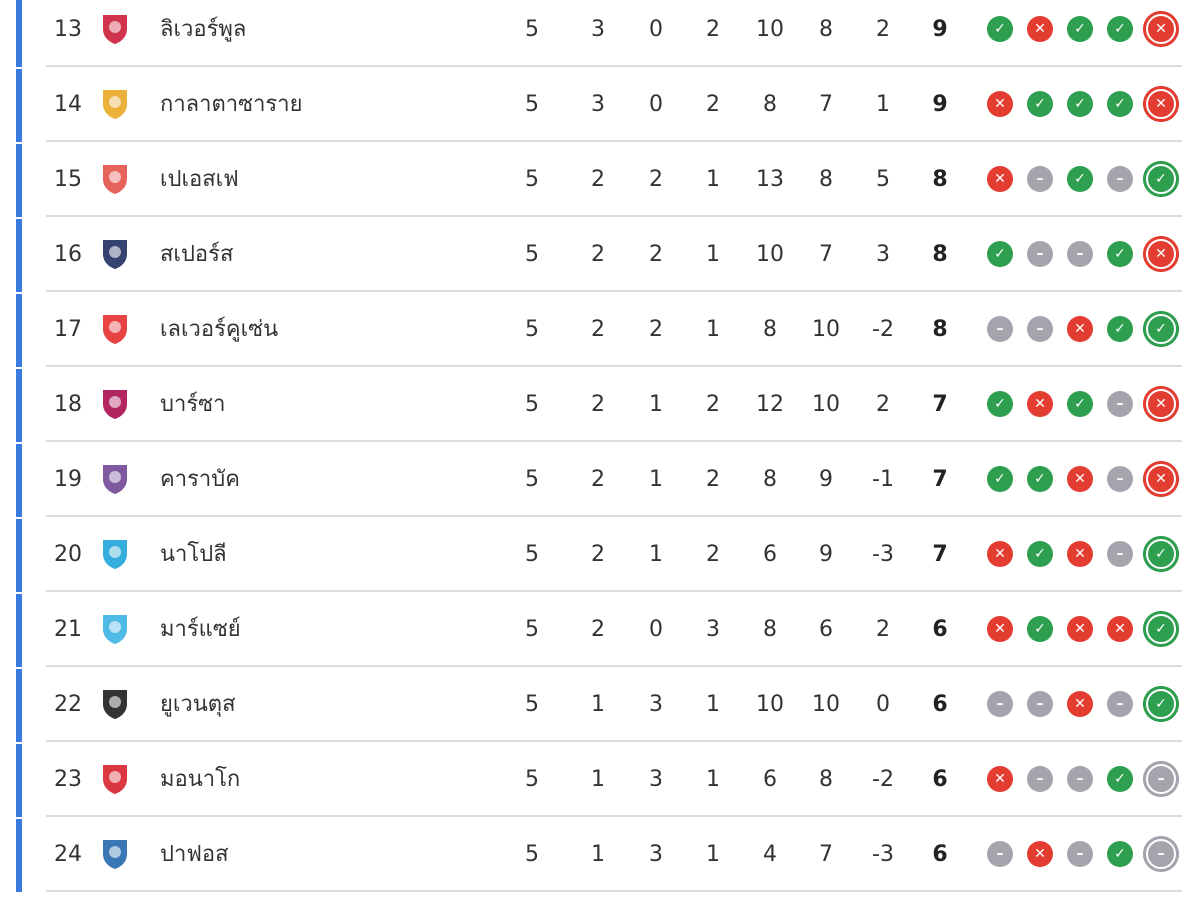 This screenshot has width=1200, height=907. I want to click on table-row: 17 เลเวอร์คูเซ่น 5 2 2 1 8 10 -2 8– – ✕ ✓ ✓, so click(600, 329).